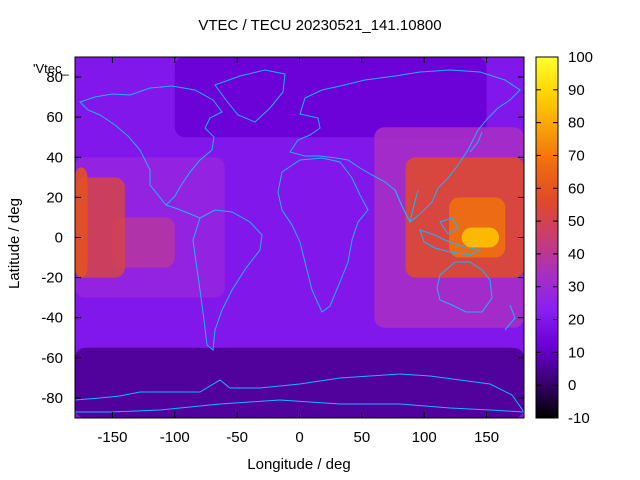  What do you see at coordinates (59, 238) in the screenshot?
I see `y-tick-label: 0` at bounding box center [59, 238].